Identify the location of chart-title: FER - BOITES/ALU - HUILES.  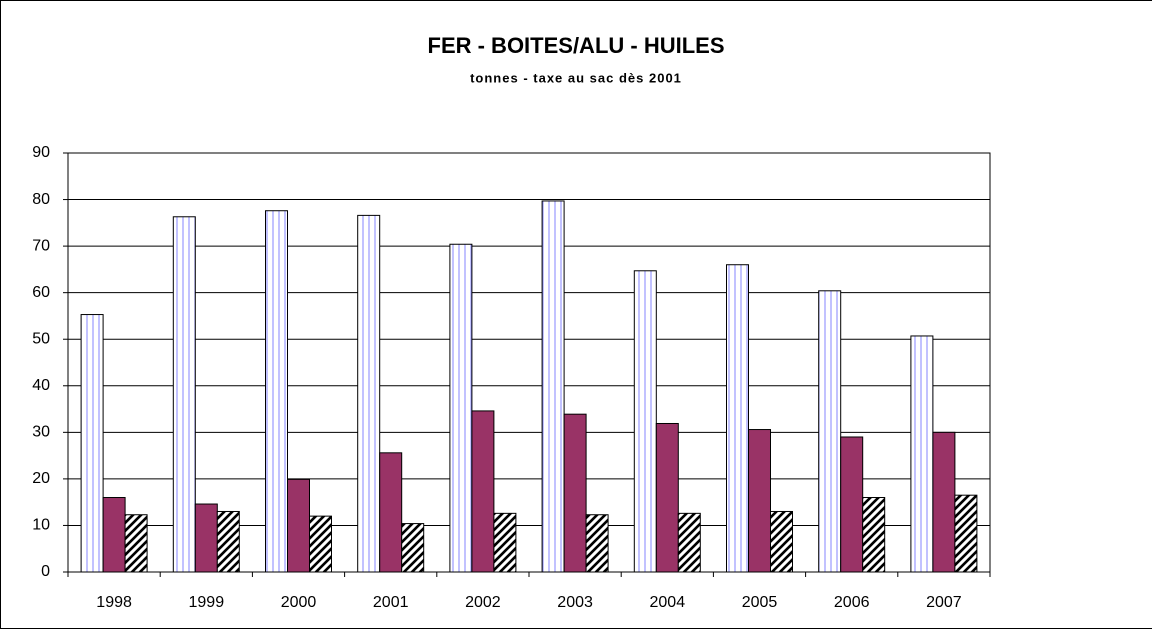
(576, 45).